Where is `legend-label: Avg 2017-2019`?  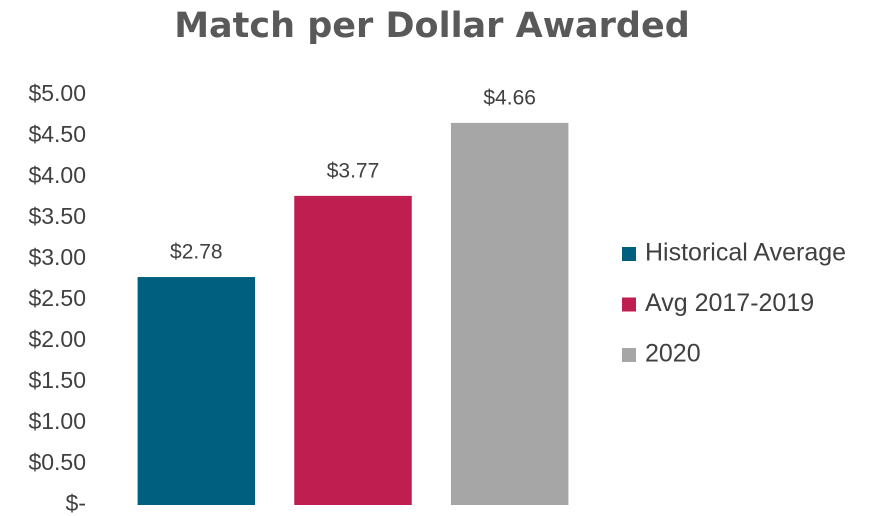
legend-label: Avg 2017-2019 is located at coordinates (729, 303).